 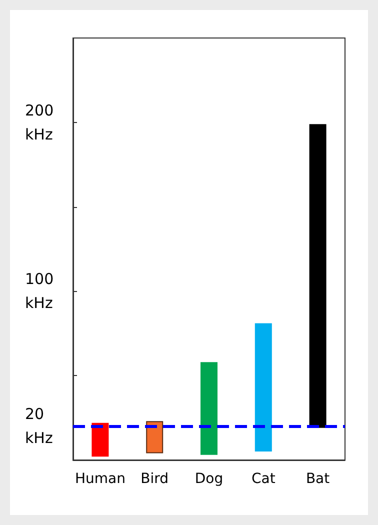 I want to click on x-tick-label: Bat, so click(x=318, y=479).